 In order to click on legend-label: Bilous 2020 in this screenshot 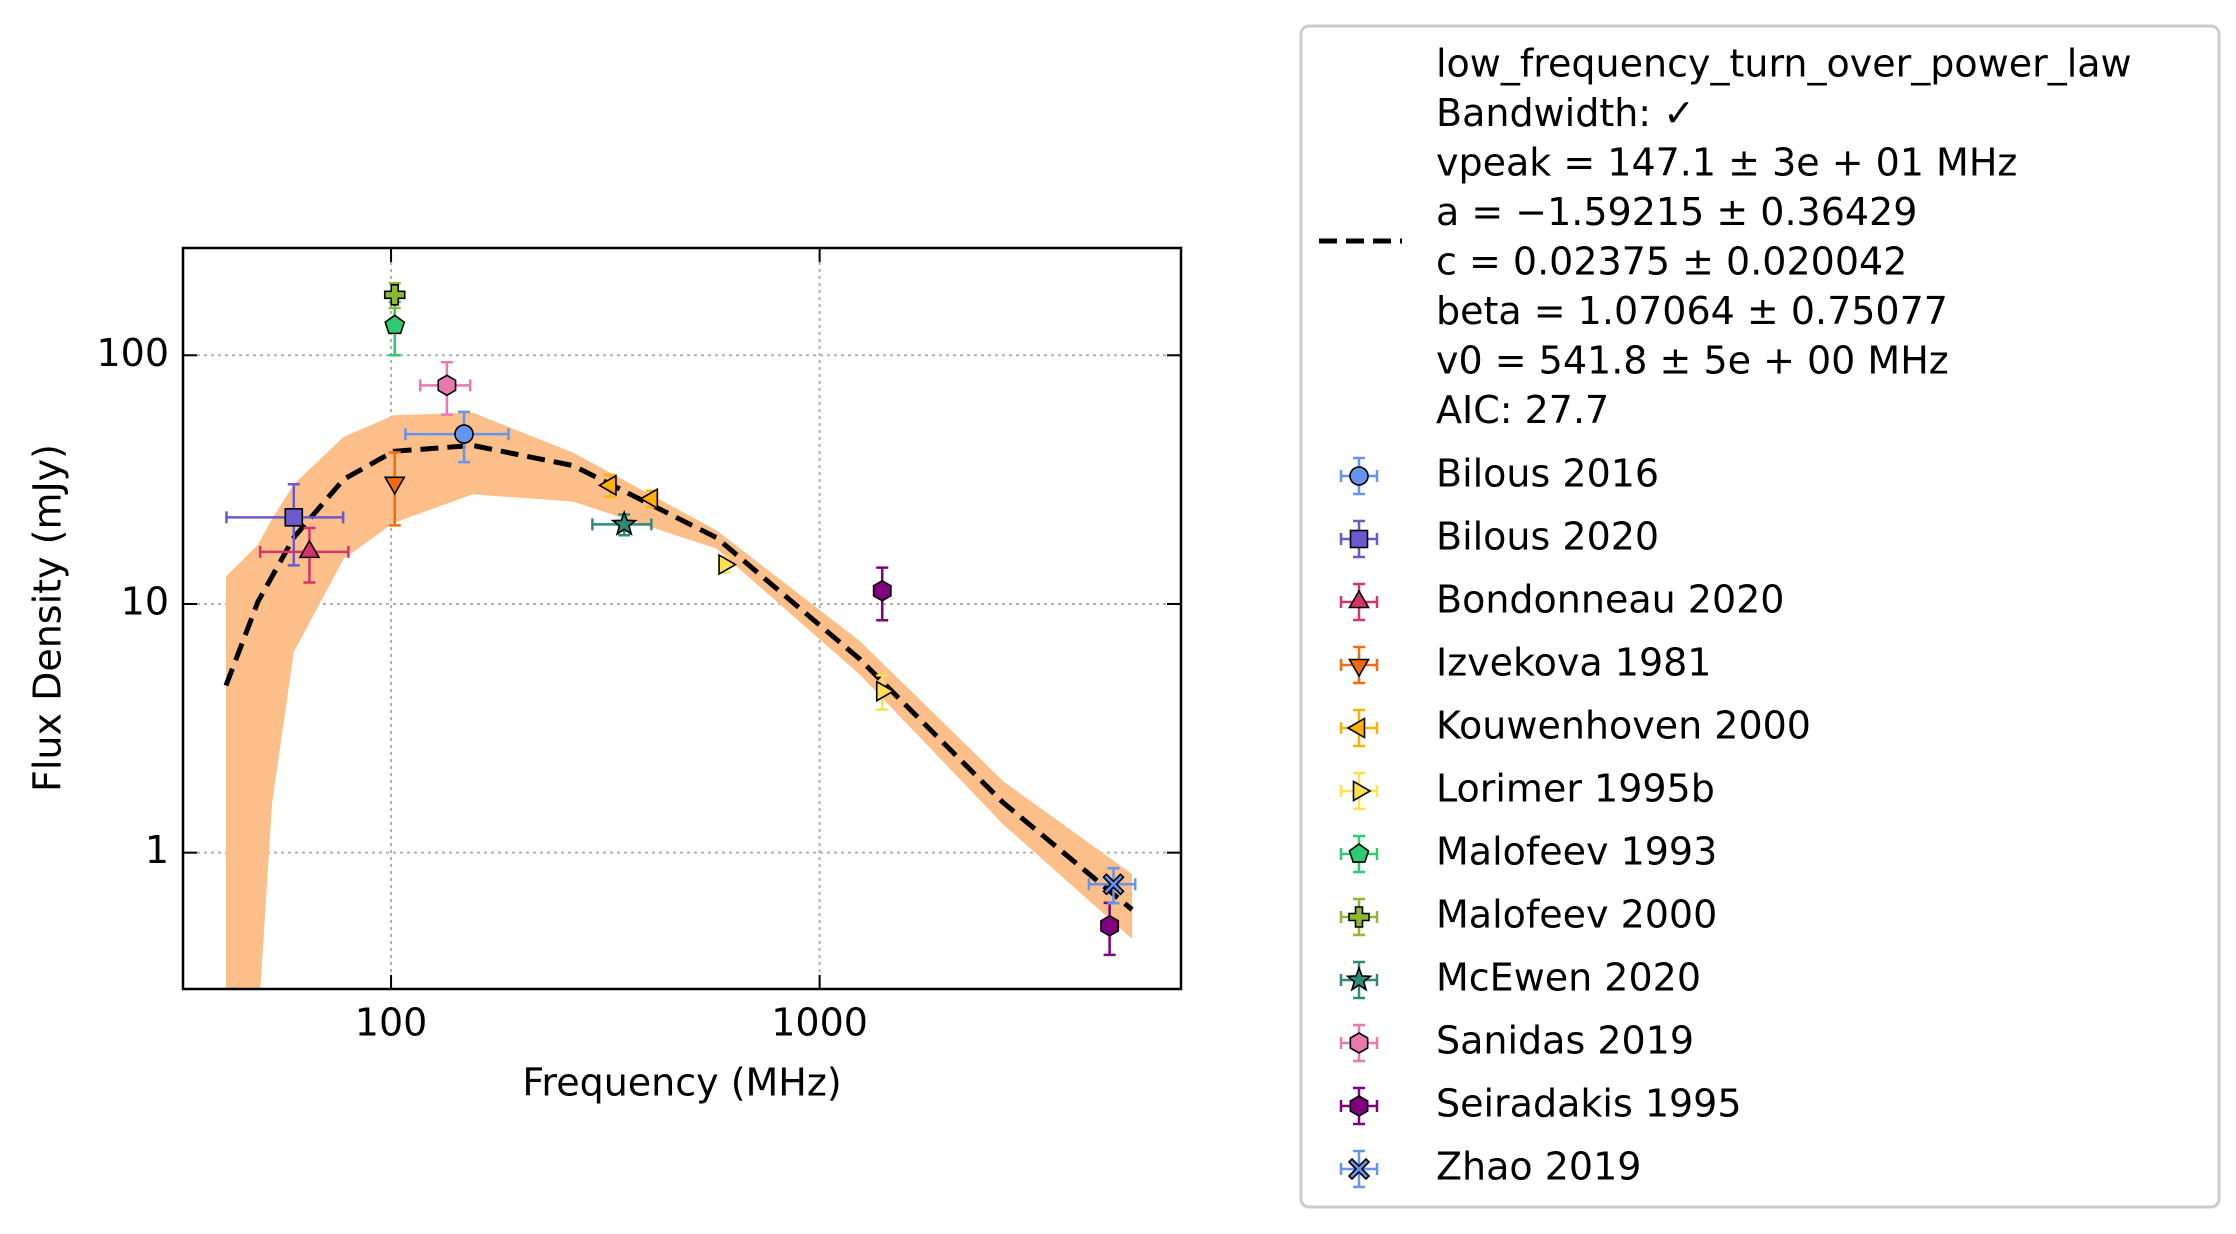, I will do `click(1547, 537)`.